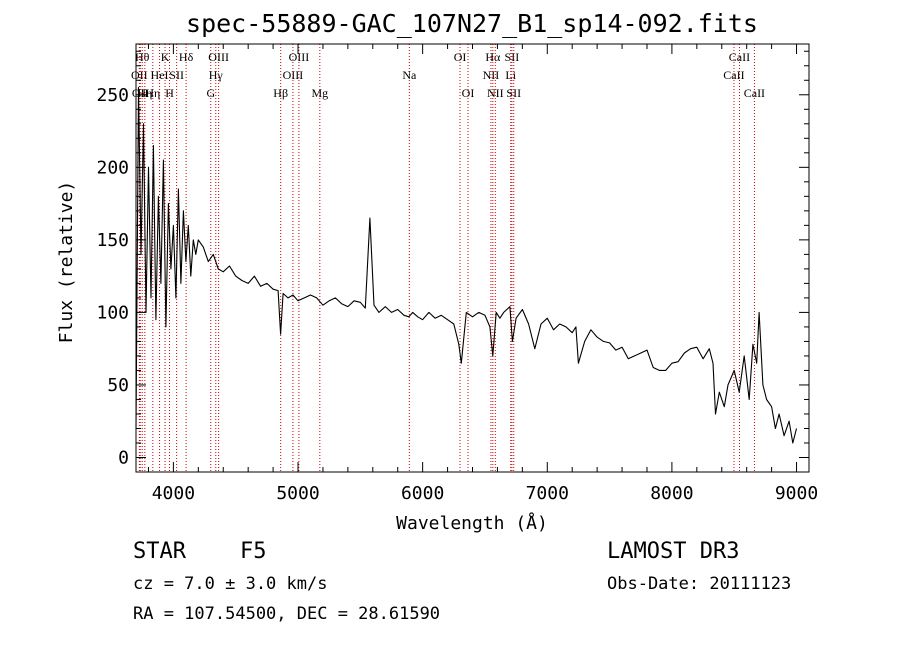 This screenshot has width=900, height=649. What do you see at coordinates (673, 551) in the screenshot?
I see `survey-label: LAMOST DR3` at bounding box center [673, 551].